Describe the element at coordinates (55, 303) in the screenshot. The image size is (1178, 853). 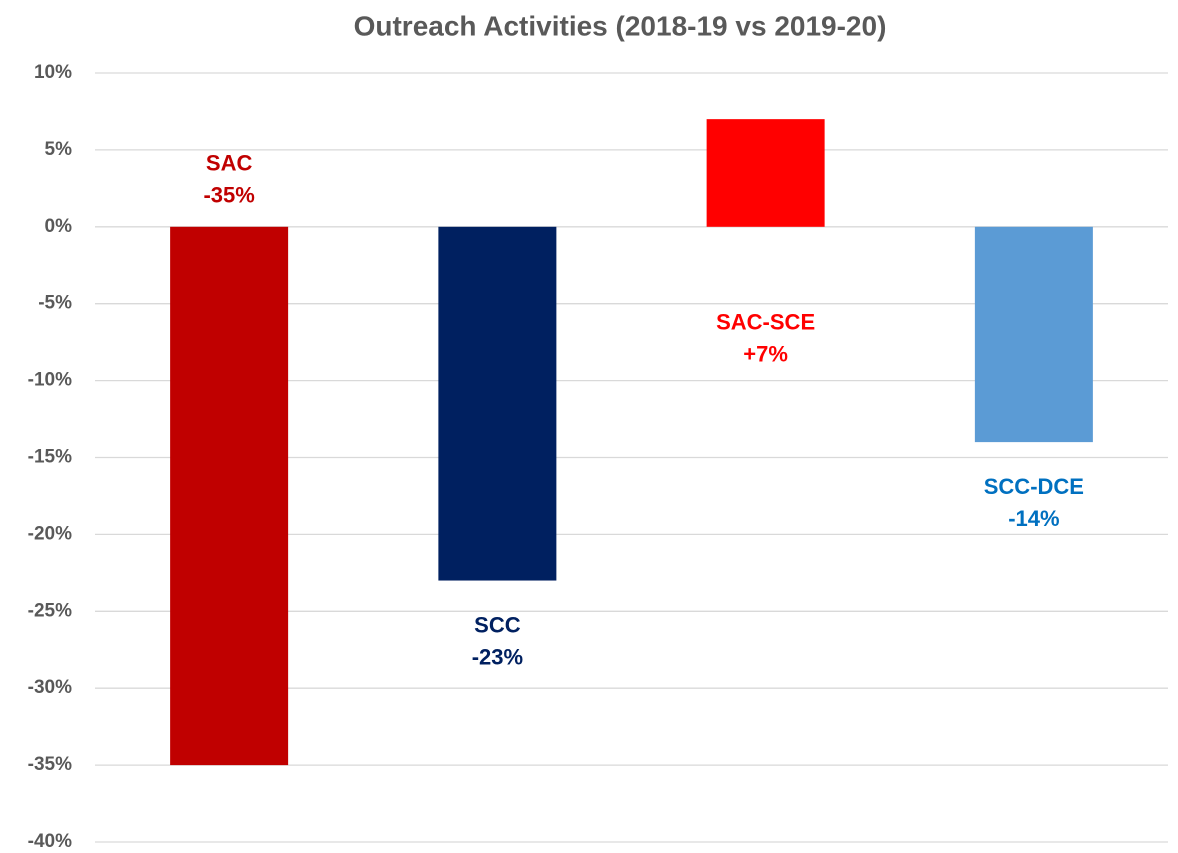
I see `y-tick-label: -5%` at that location.